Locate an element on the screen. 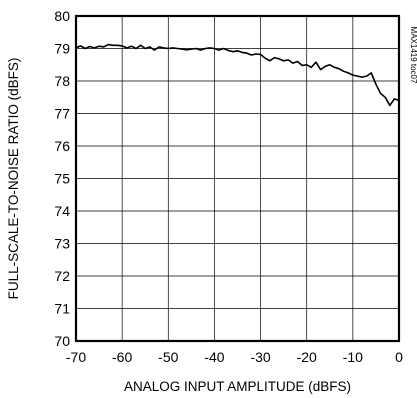  x-axis-title: ANALOG INPUT AMPLITUDE (dBFS) is located at coordinates (237, 386).